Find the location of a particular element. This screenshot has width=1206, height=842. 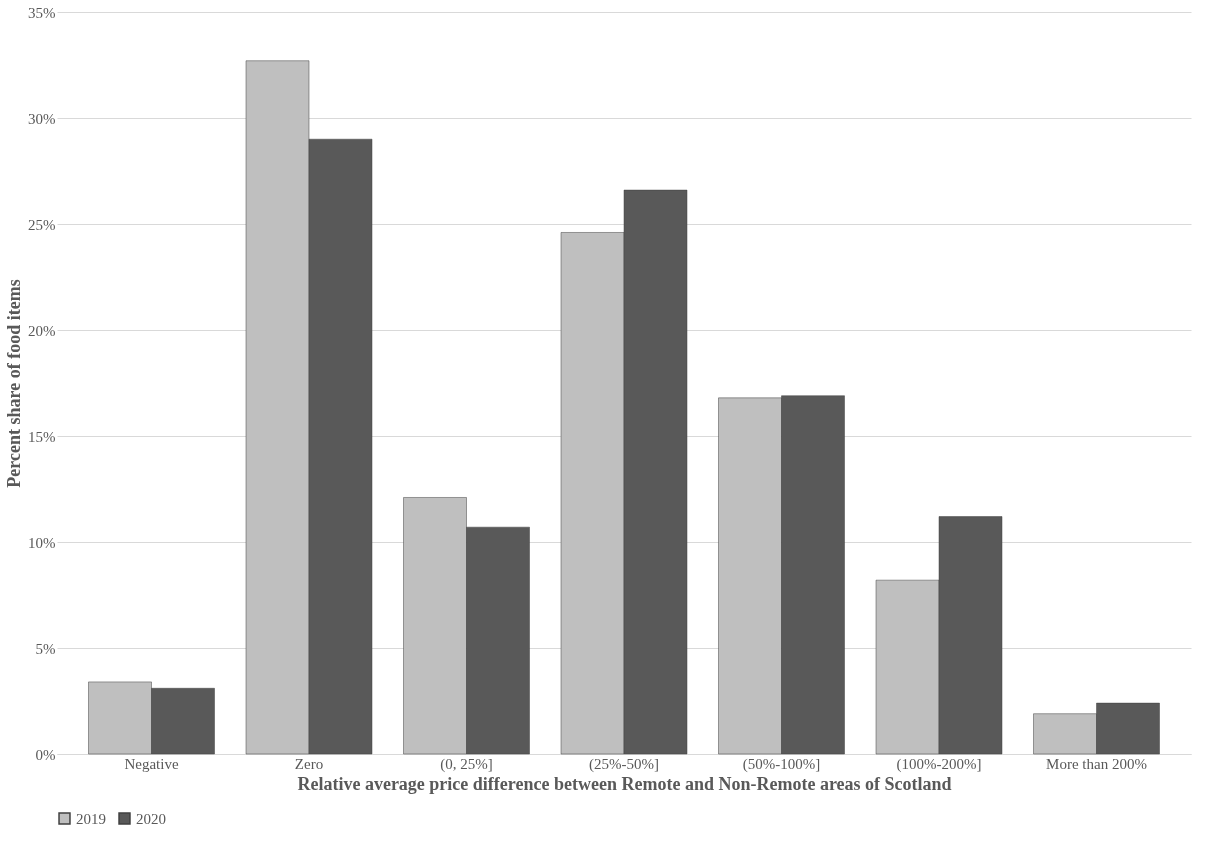

y-tick-label: 25% is located at coordinates (42, 224).